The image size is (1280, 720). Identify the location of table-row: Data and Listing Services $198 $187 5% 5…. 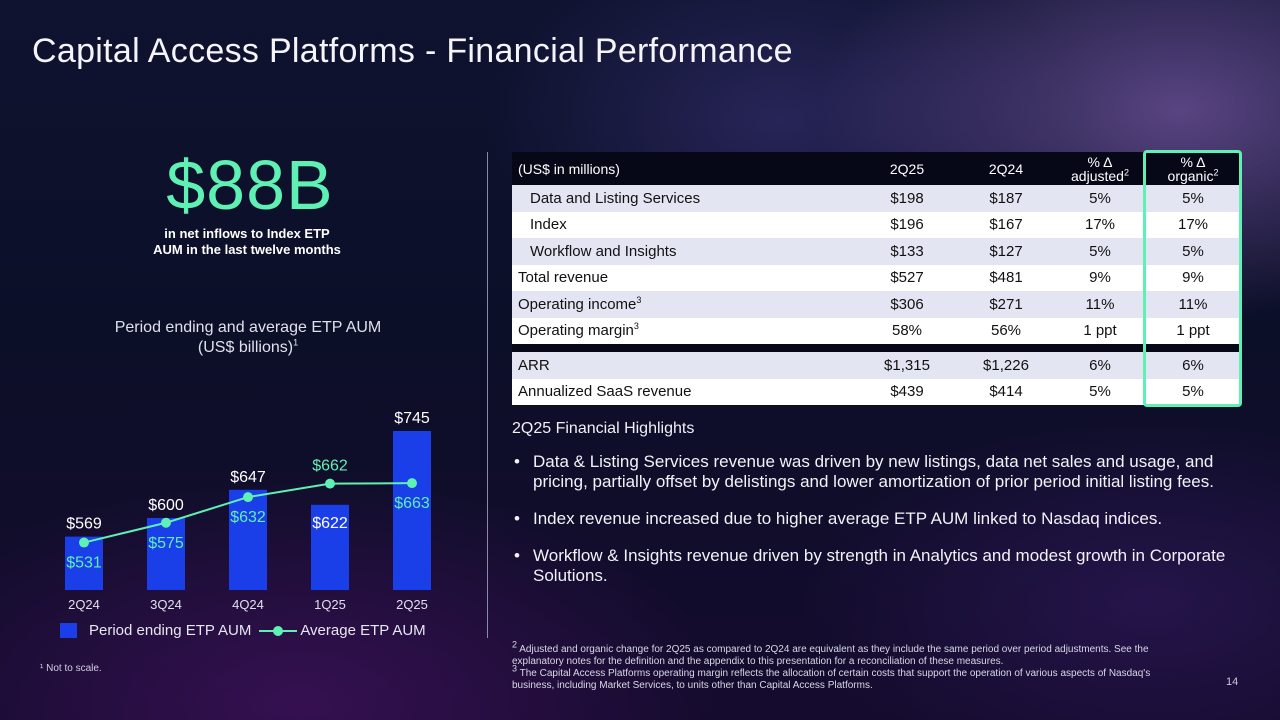
(876, 198).